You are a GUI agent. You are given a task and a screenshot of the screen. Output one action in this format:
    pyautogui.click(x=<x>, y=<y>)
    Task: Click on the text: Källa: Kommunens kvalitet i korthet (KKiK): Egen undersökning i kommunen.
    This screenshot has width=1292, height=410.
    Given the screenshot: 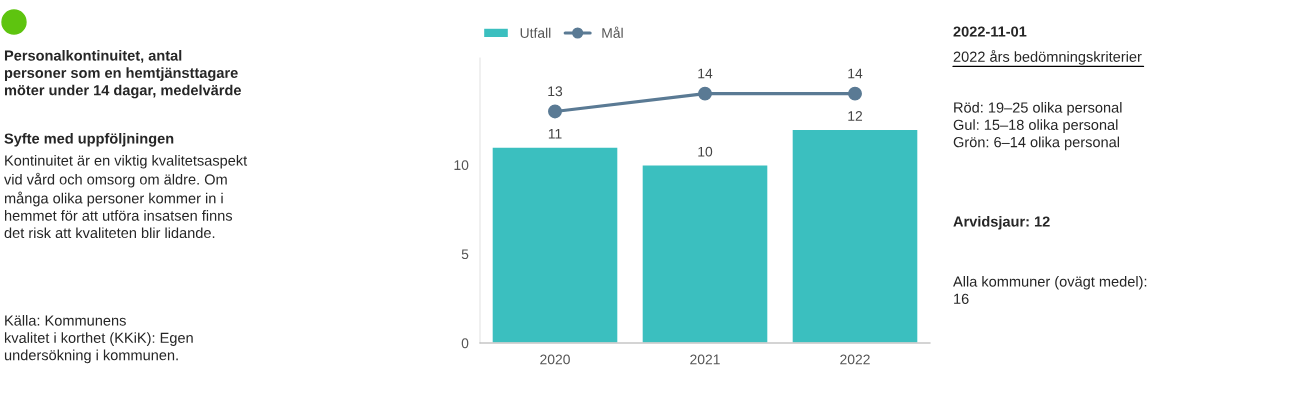 What is the action you would take?
    pyautogui.click(x=98, y=339)
    